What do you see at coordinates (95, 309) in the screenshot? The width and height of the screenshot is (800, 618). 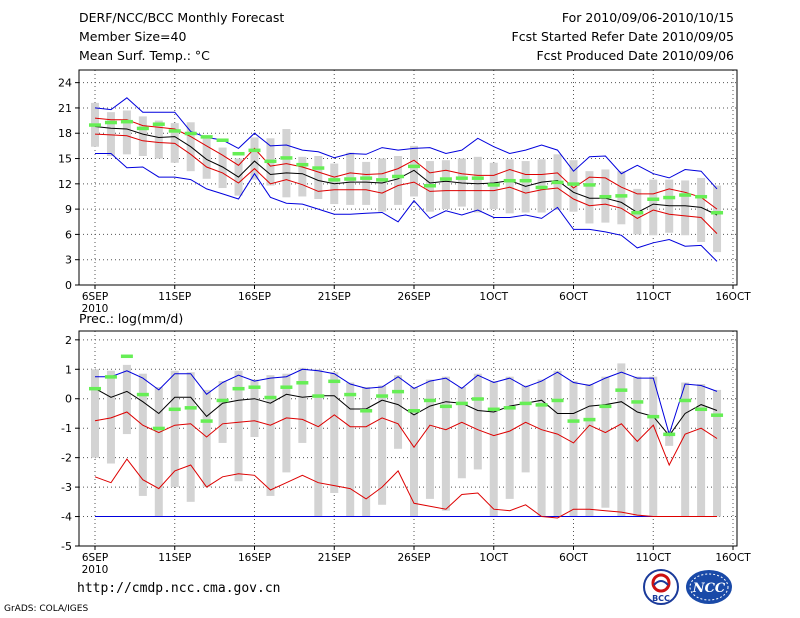 I see `x-tick-year-label: 2010` at bounding box center [95, 309].